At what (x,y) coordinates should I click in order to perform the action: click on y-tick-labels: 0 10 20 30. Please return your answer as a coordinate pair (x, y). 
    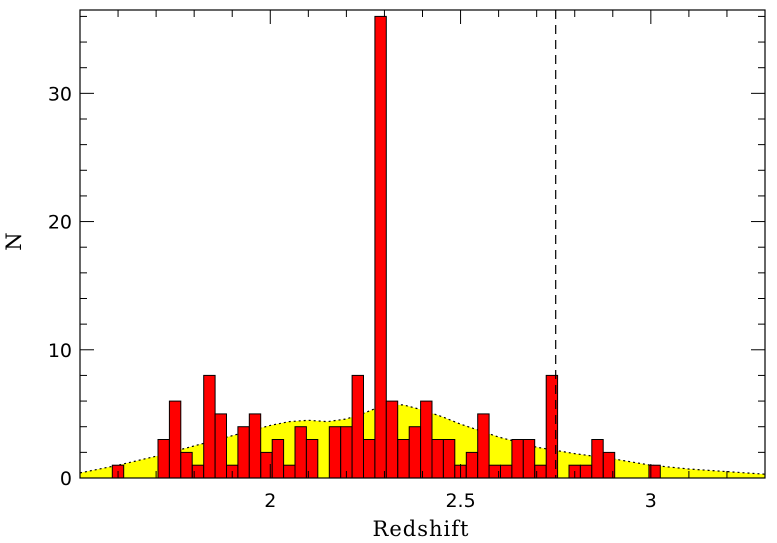
    Looking at the image, I should click on (60, 286).